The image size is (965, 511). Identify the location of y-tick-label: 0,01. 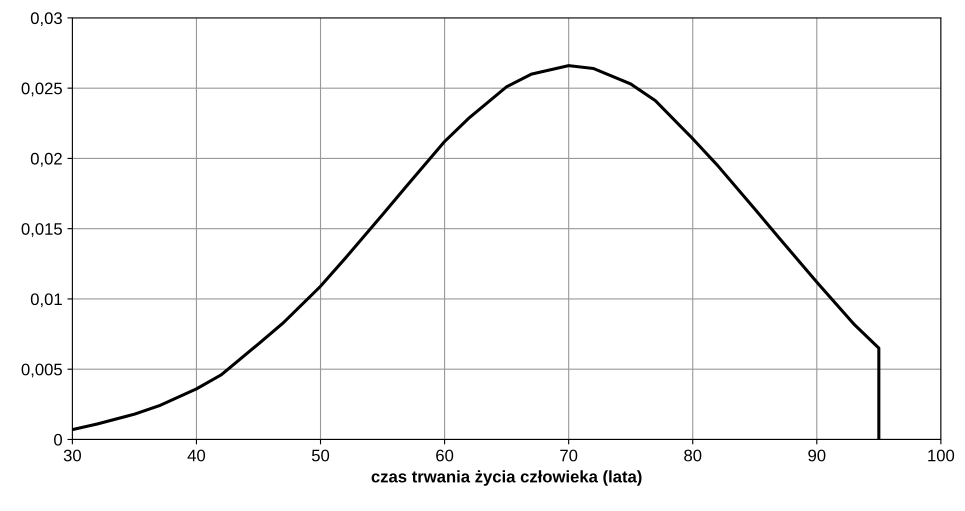
(46, 300).